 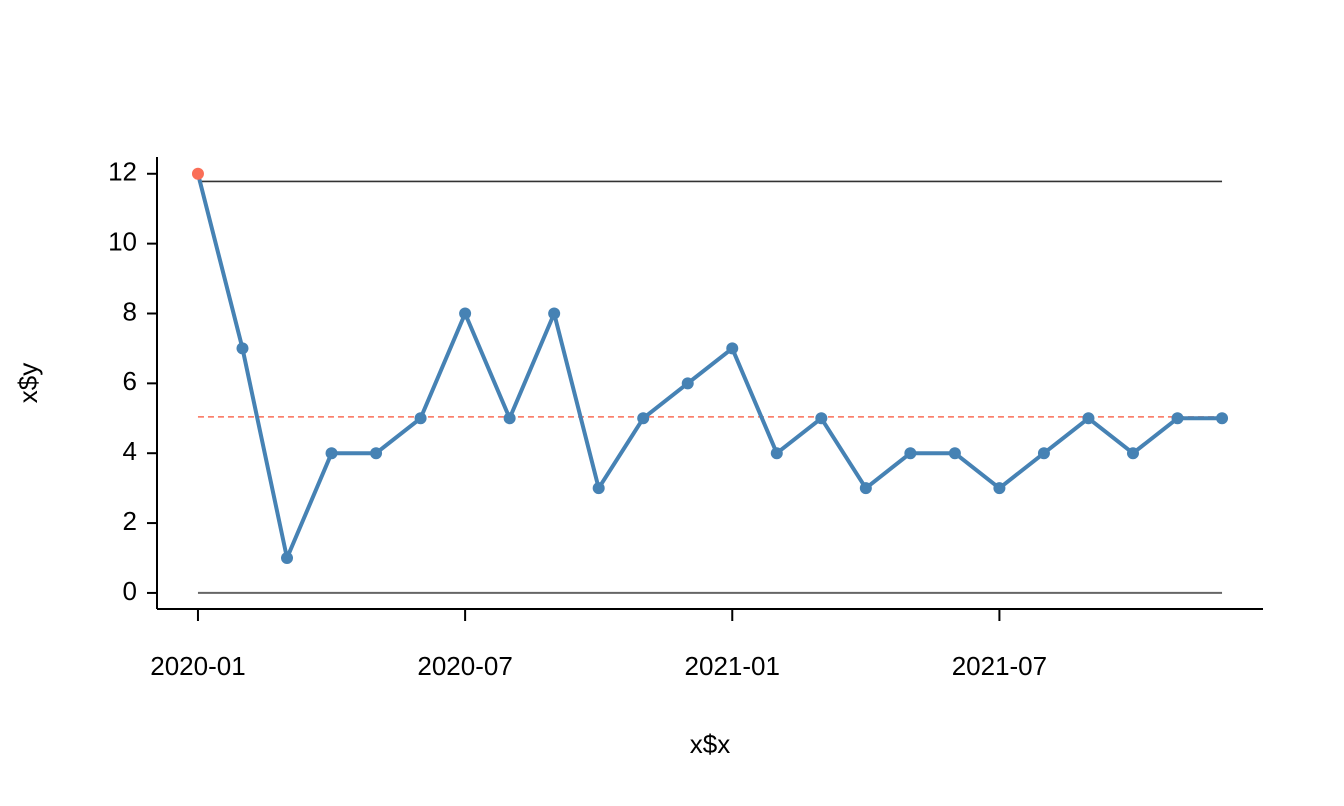 What do you see at coordinates (130, 451) in the screenshot?
I see `y-tick-label: 4` at bounding box center [130, 451].